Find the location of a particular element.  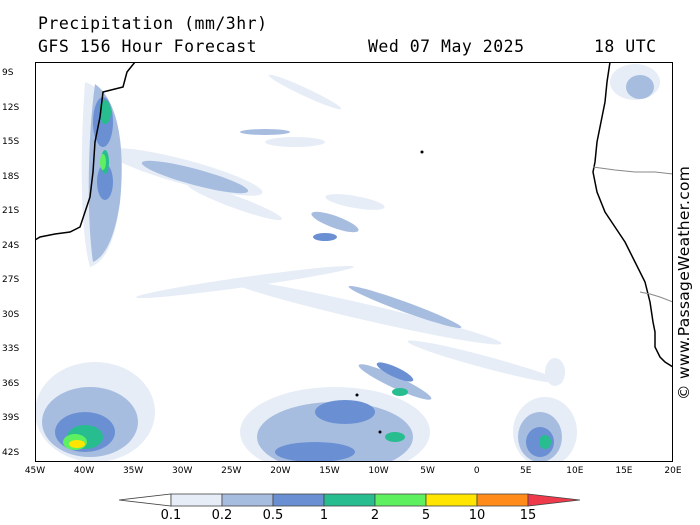

legend-label: 10 is located at coordinates (477, 515).